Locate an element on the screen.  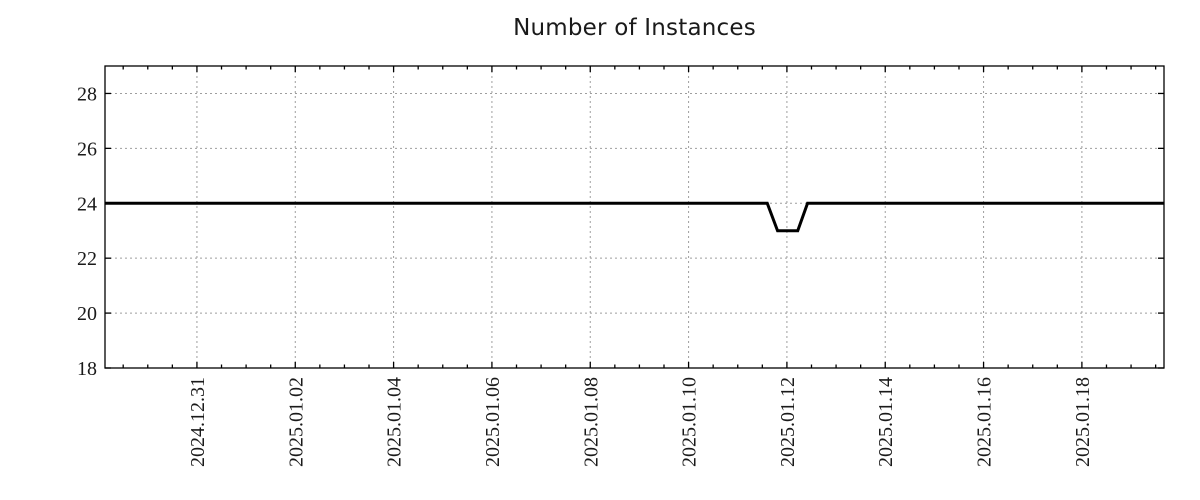
y-tick-label: 28 is located at coordinates (87, 94).